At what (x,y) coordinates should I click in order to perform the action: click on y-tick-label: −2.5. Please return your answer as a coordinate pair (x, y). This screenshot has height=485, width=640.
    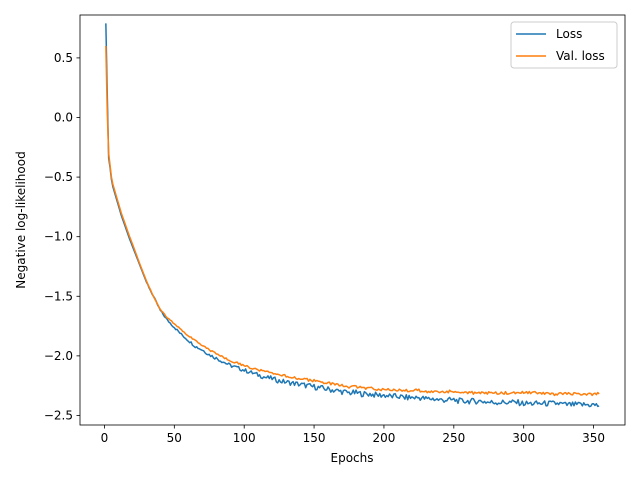
    Looking at the image, I should click on (58, 415).